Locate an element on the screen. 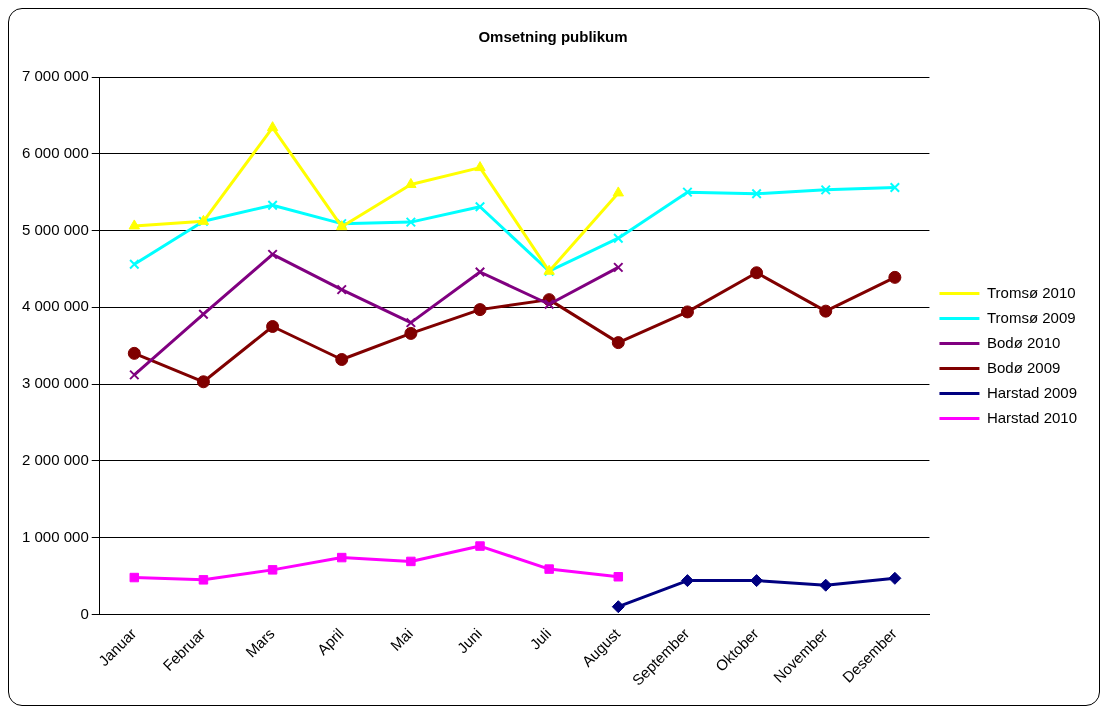 This screenshot has height=716, width=1110. legend-label: Tromsø 2010 is located at coordinates (1031, 292).